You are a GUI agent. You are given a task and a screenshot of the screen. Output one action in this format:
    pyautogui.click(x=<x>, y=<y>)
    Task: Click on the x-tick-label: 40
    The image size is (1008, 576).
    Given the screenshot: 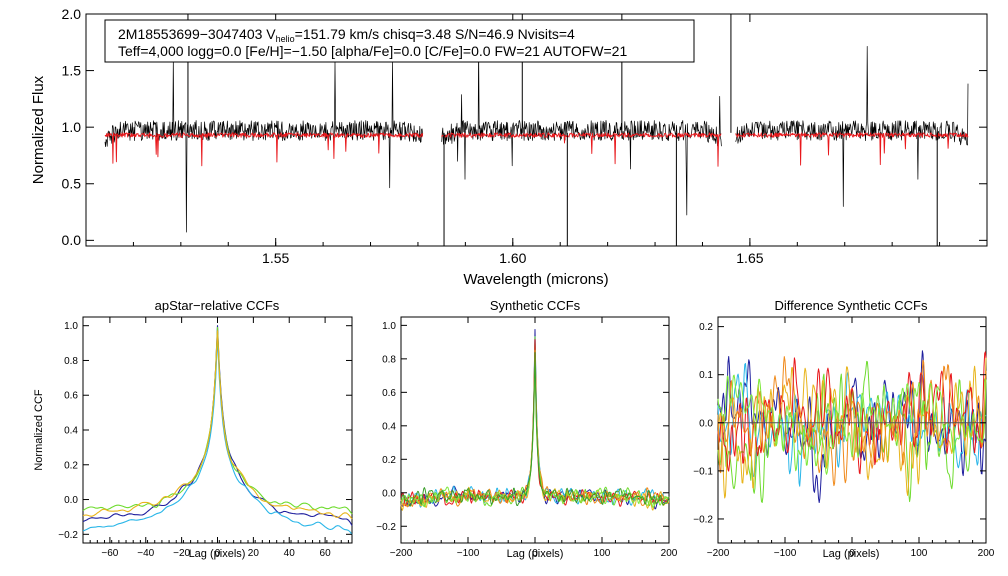 What is the action you would take?
    pyautogui.click(x=290, y=553)
    